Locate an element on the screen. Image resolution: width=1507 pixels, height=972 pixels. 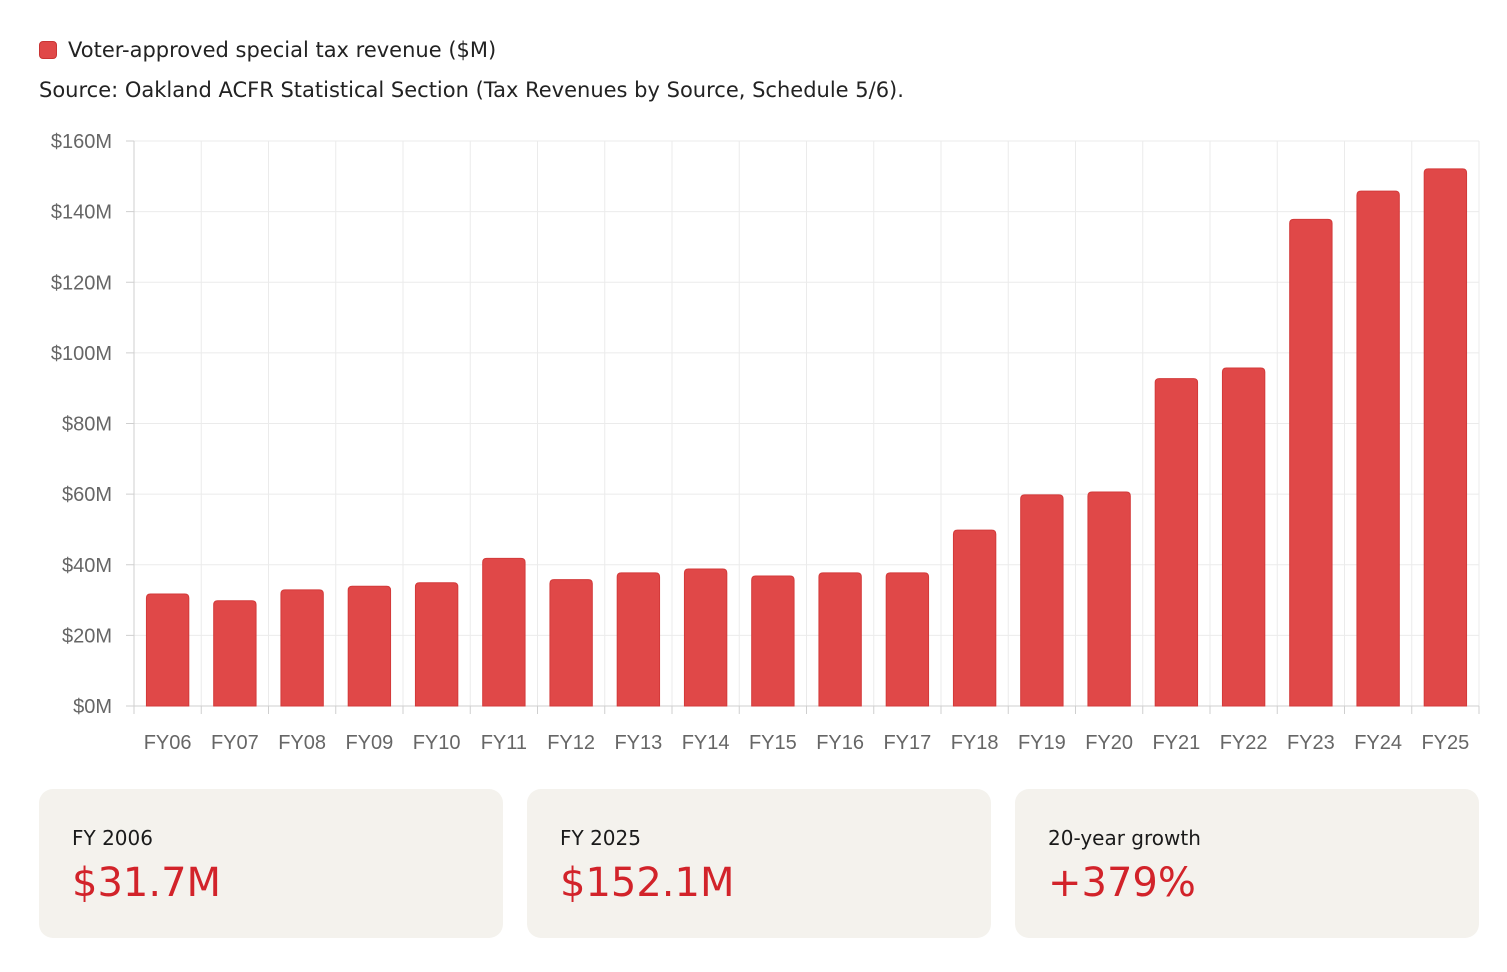
card-label: FY 2006 is located at coordinates (112, 838).